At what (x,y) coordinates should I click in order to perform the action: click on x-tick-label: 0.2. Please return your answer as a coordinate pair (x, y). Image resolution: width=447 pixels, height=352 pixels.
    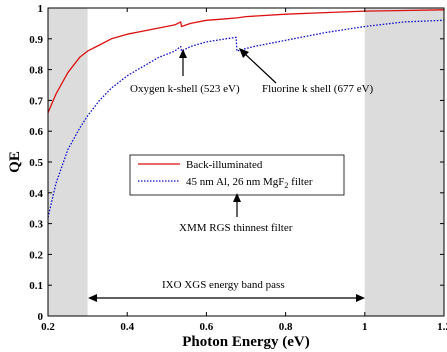
    Looking at the image, I should click on (48, 327).